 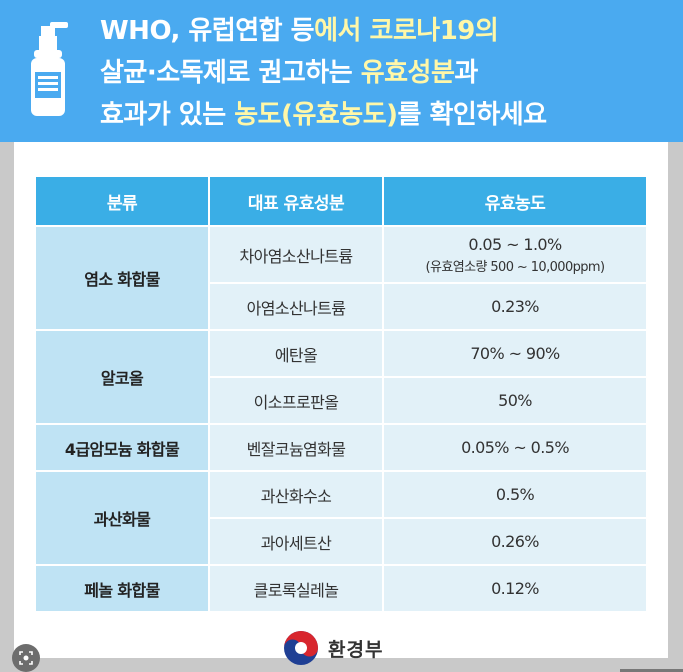 What do you see at coordinates (515, 541) in the screenshot?
I see `concentration-cell: 0.26%` at bounding box center [515, 541].